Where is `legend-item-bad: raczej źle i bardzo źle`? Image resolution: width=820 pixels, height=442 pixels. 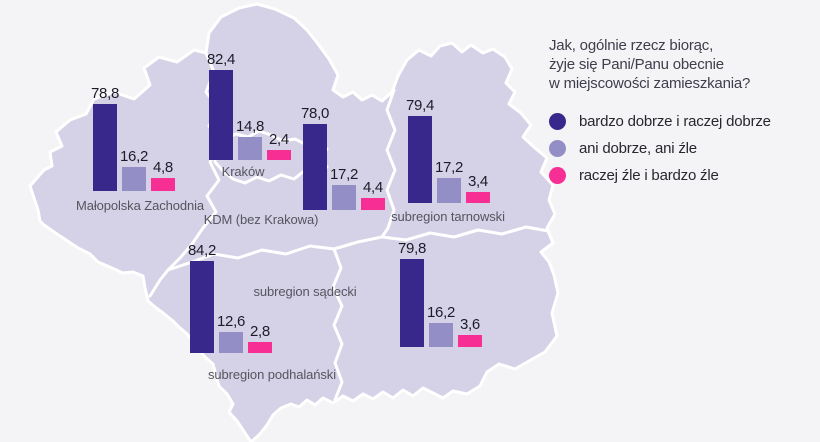
legend-item-bad: raczej źle i bardzo źle is located at coordinates (681, 175).